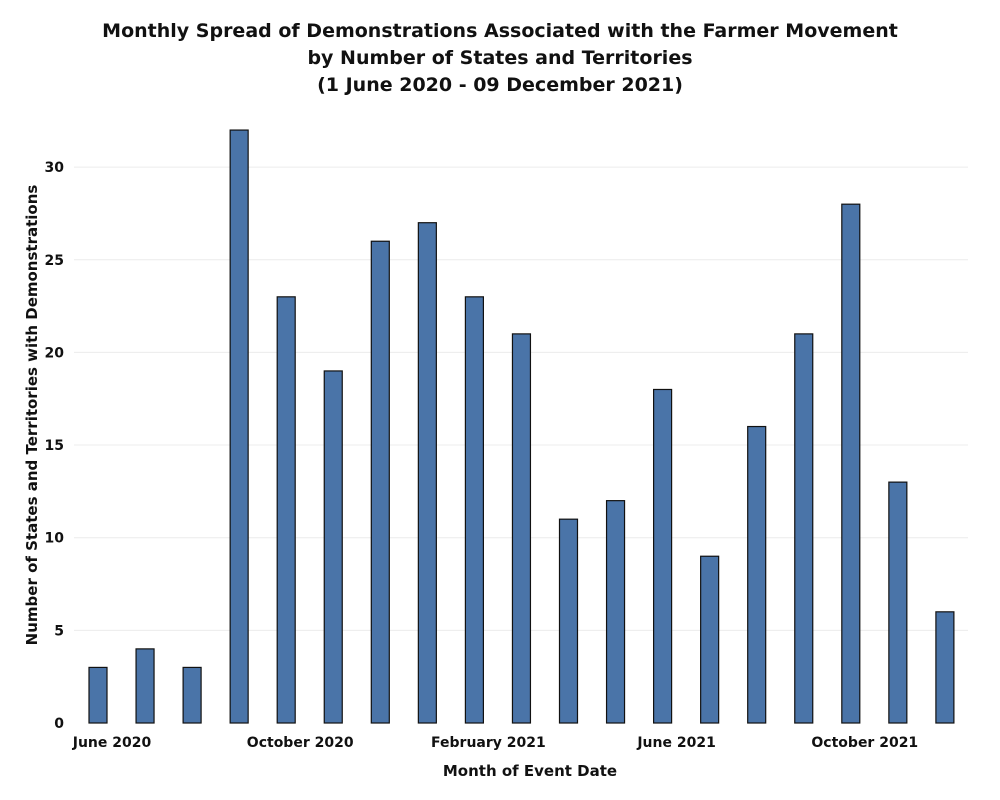 This screenshot has height=800, width=1000. What do you see at coordinates (59, 724) in the screenshot?
I see `y-tick-label: 0` at bounding box center [59, 724].